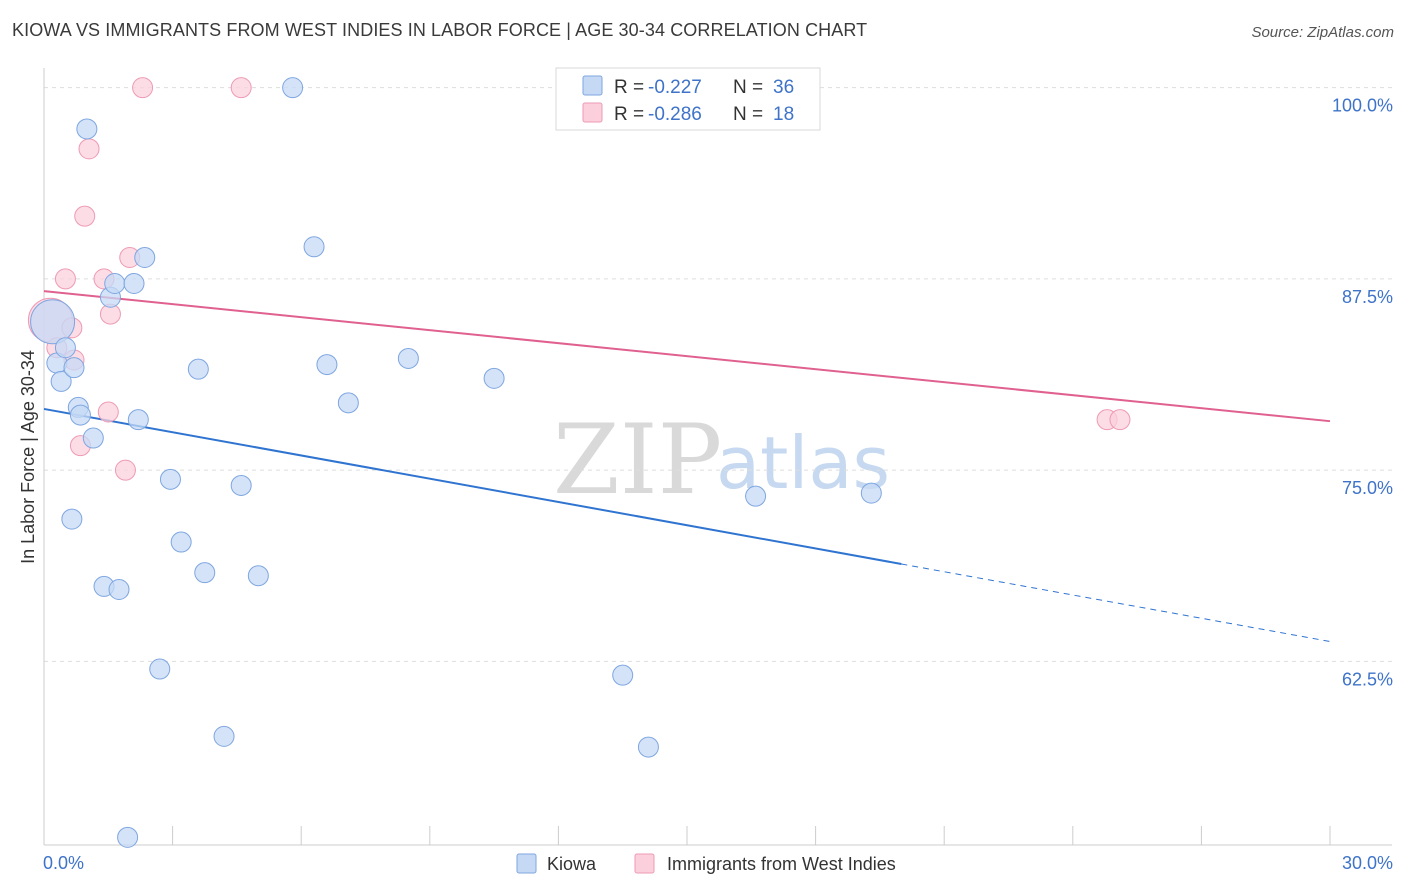  I want to click on legend-r-value-blue: -0.227, so click(675, 87).